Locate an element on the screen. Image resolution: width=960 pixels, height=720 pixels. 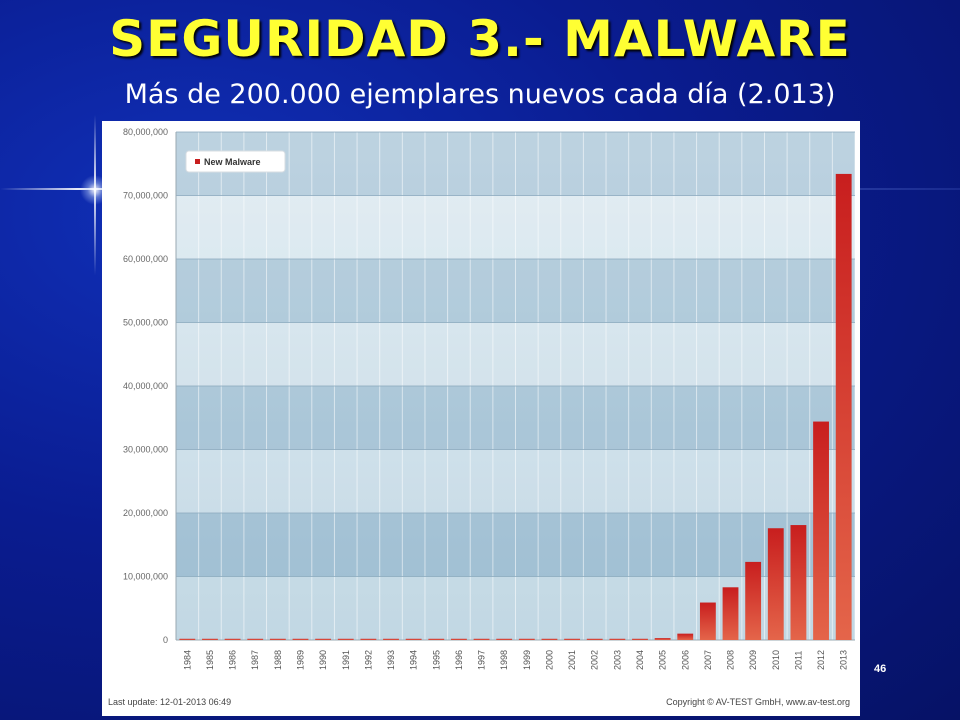
y-tick-label: 80,000,000 is located at coordinates (145, 132).